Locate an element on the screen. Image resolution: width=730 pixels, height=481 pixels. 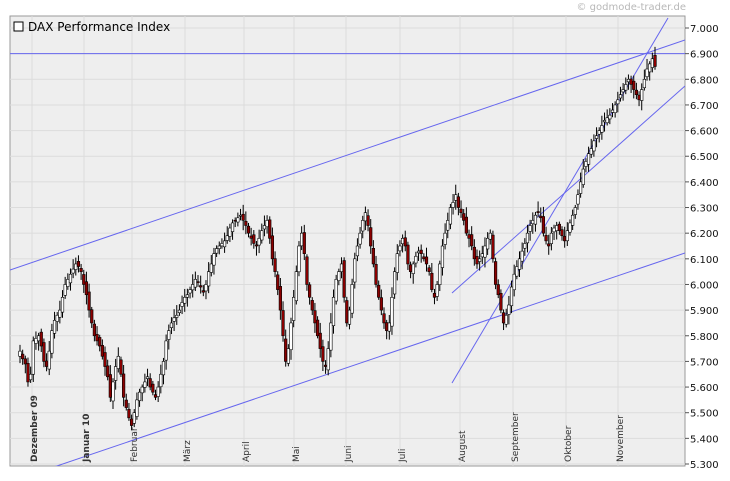
legend-swatch is located at coordinates (18, 26).